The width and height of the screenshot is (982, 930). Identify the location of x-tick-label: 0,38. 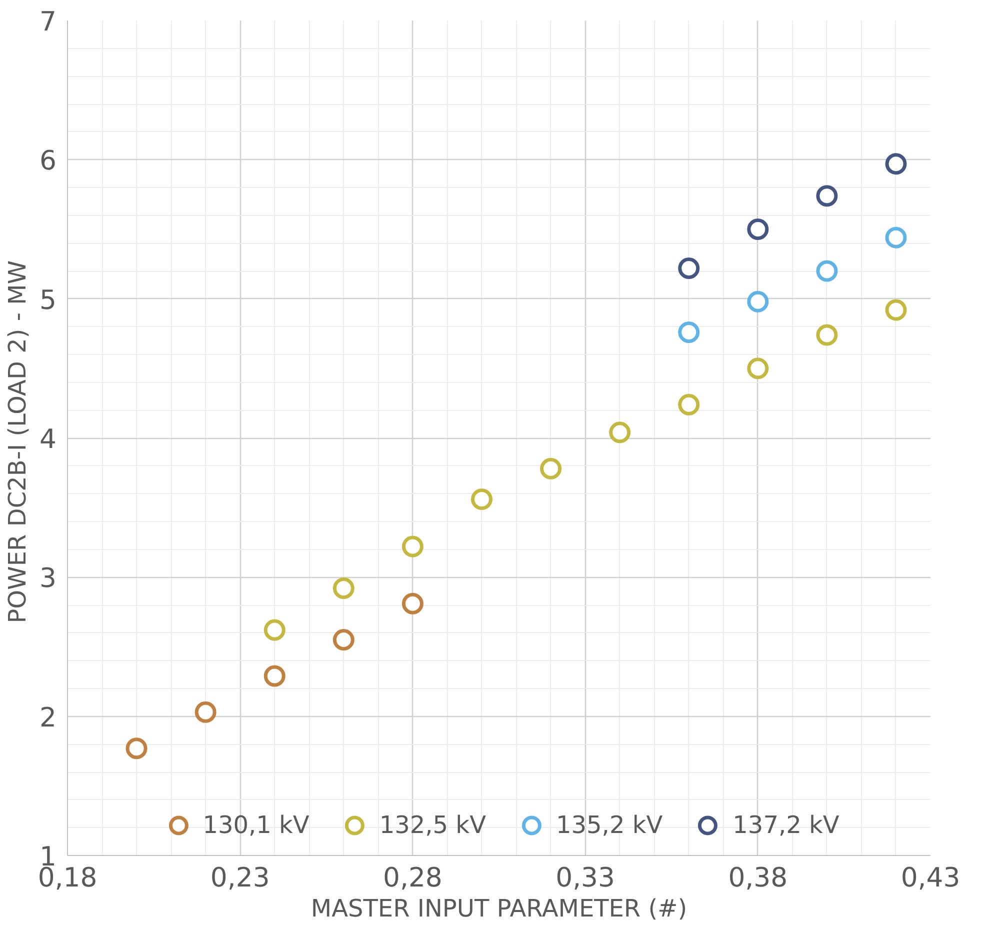
(758, 878).